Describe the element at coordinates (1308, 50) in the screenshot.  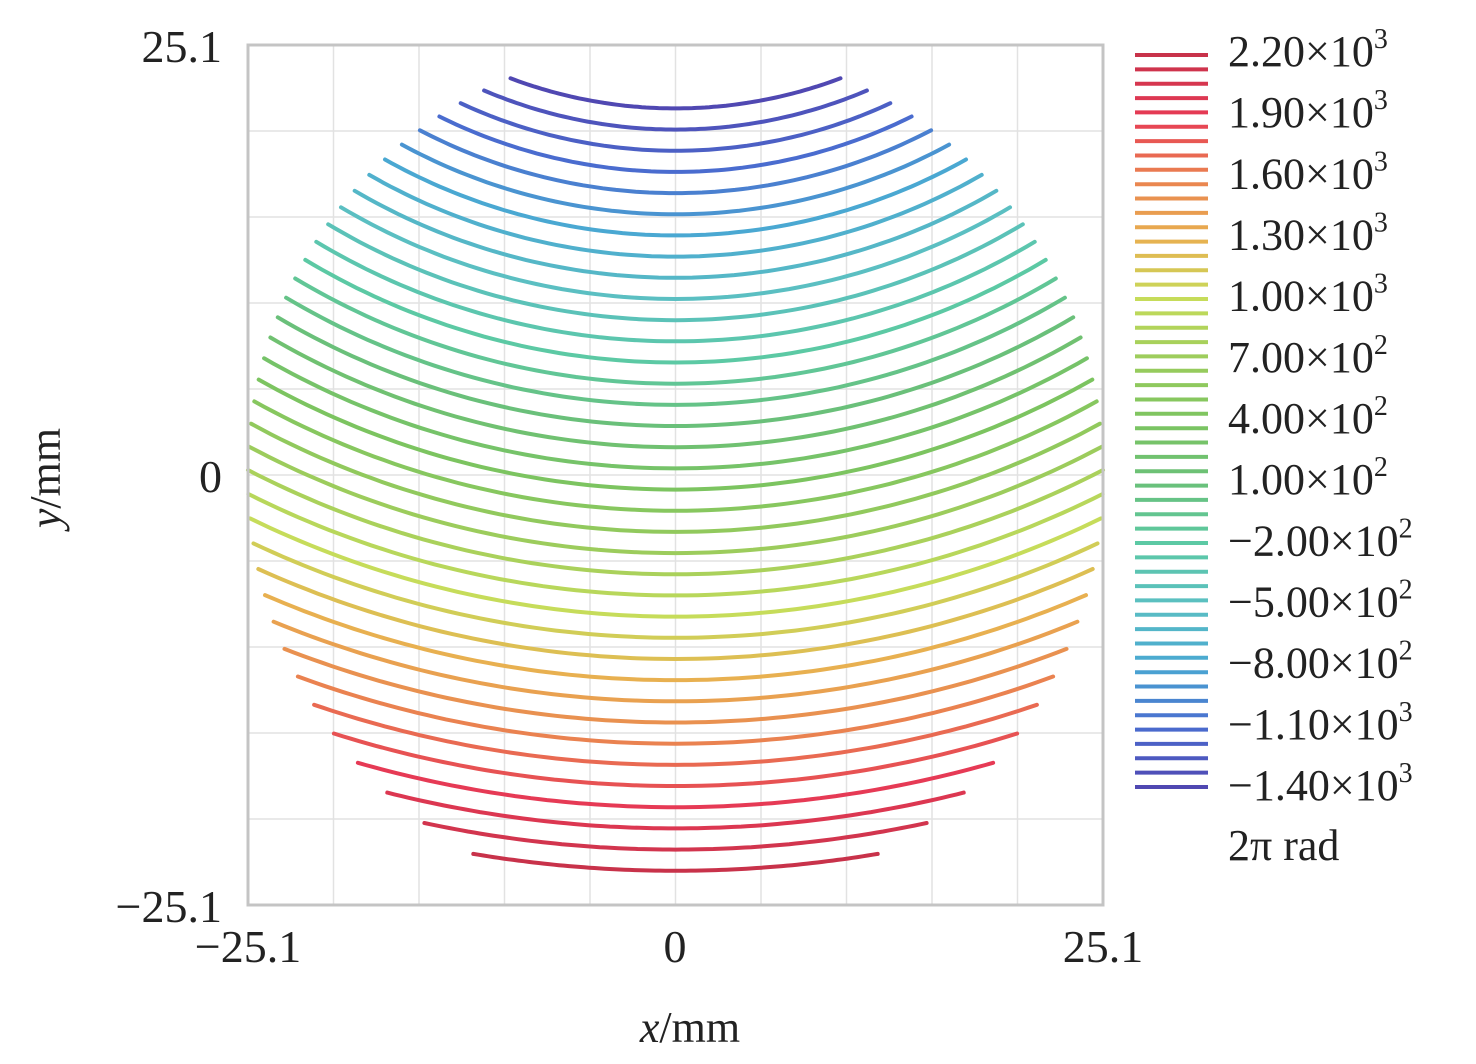
I see `colorbar-level-label: 2.20×10³` at that location.